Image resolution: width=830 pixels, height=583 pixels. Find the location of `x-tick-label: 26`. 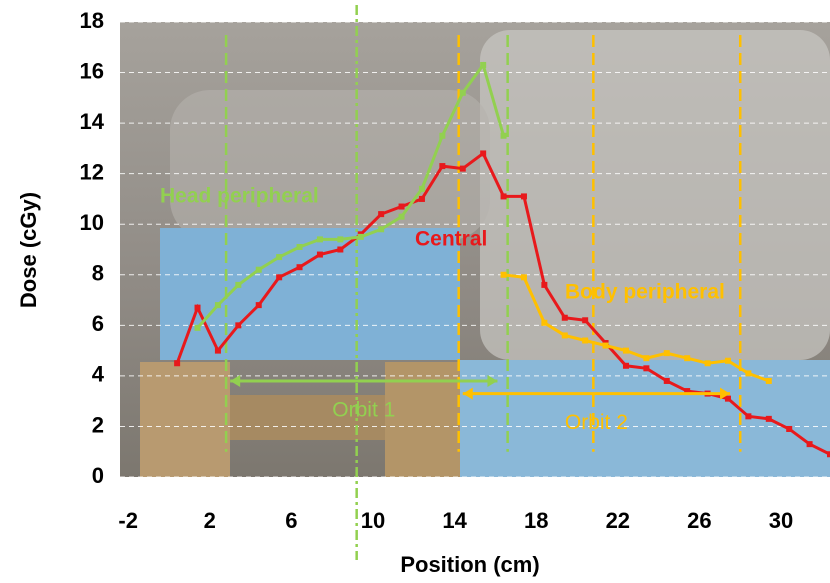

x-tick-label: 26 is located at coordinates (699, 520).